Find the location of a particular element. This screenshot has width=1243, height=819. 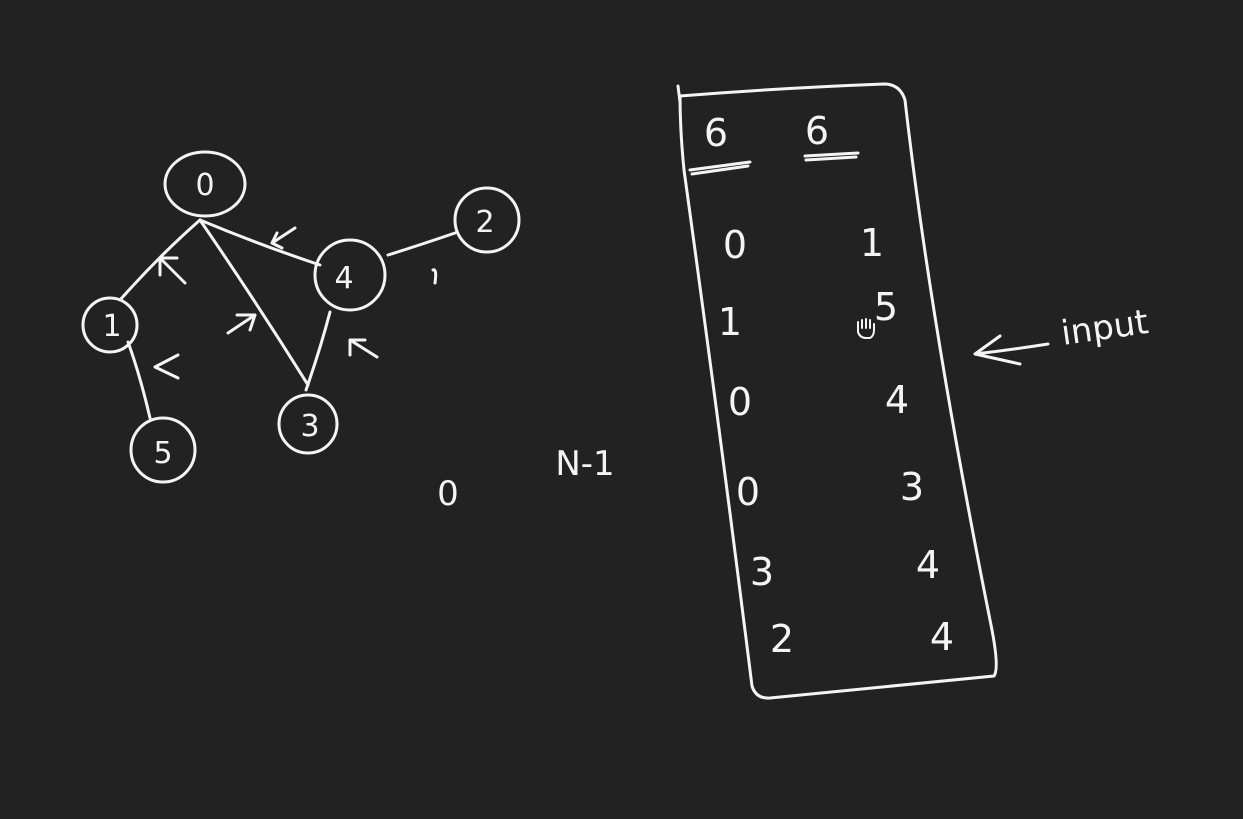

header-underline-right is located at coordinates (831, 154).